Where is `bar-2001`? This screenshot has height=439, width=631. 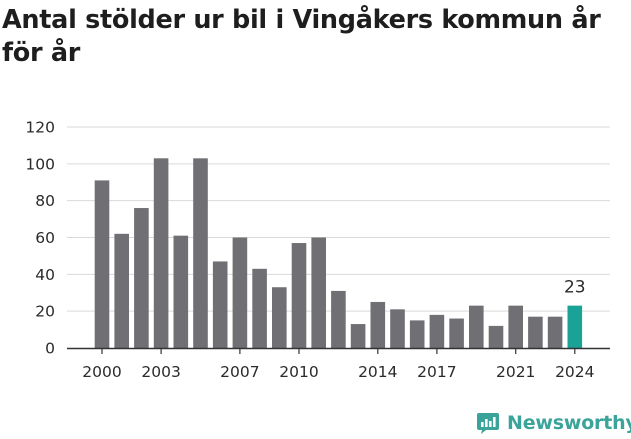 bar-2001 is located at coordinates (121, 290).